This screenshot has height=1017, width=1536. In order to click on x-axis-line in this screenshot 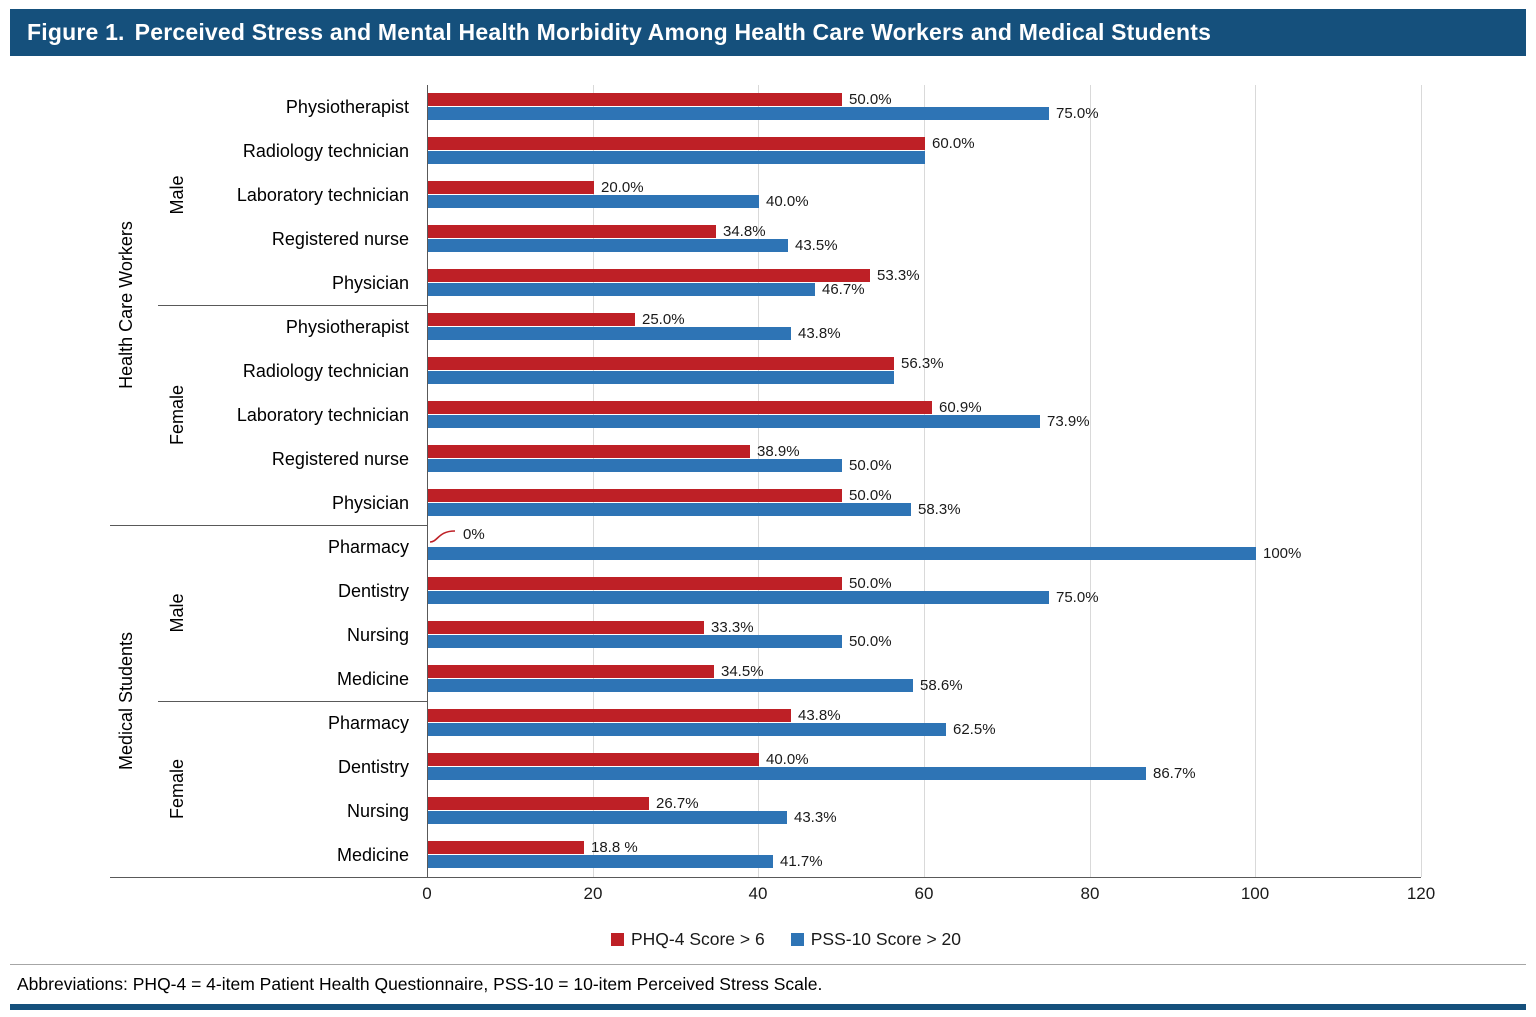, I will do `click(765, 877)`.